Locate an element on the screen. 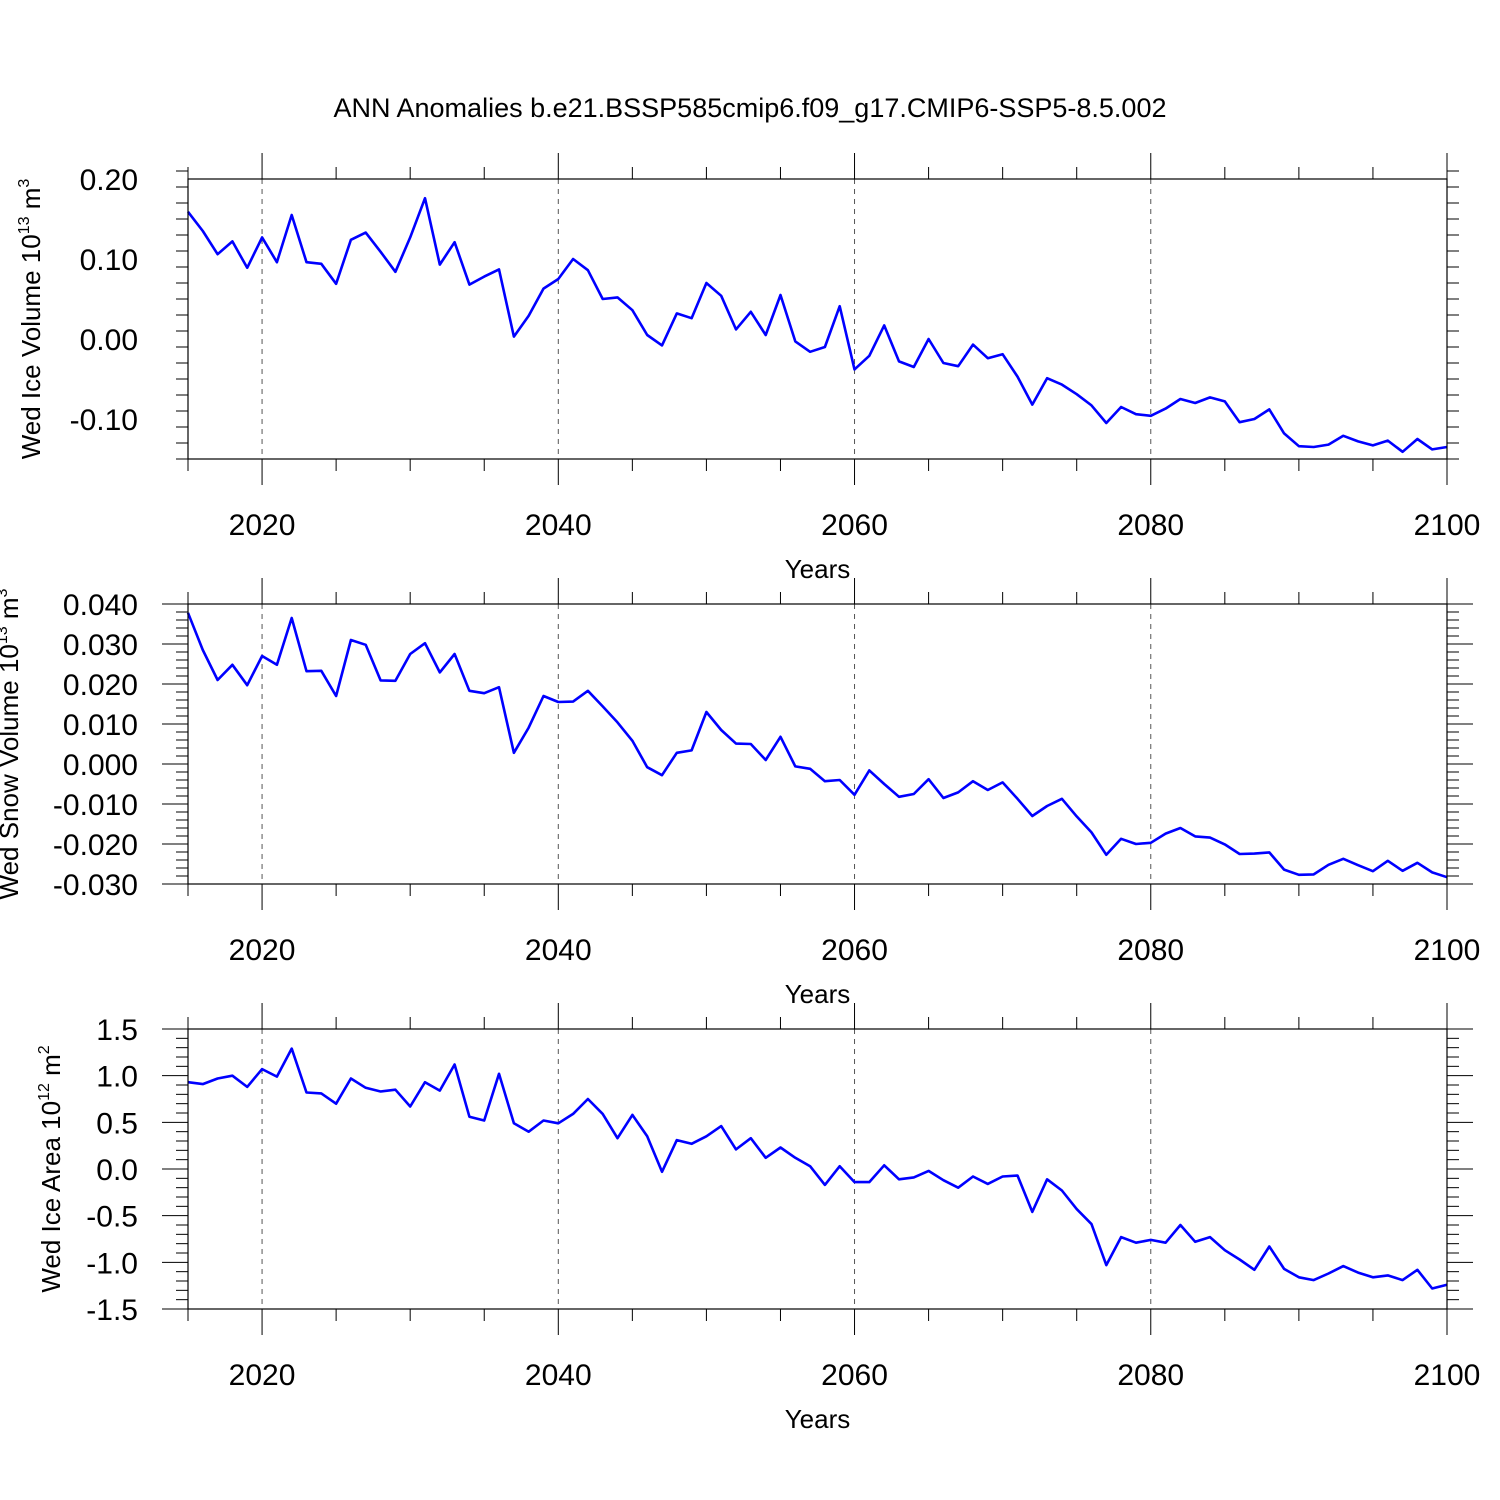 Image resolution: width=1500 pixels, height=1500 pixels. y-axis-title-text: Wed Ice Area 10 is located at coordinates (51, 1197).